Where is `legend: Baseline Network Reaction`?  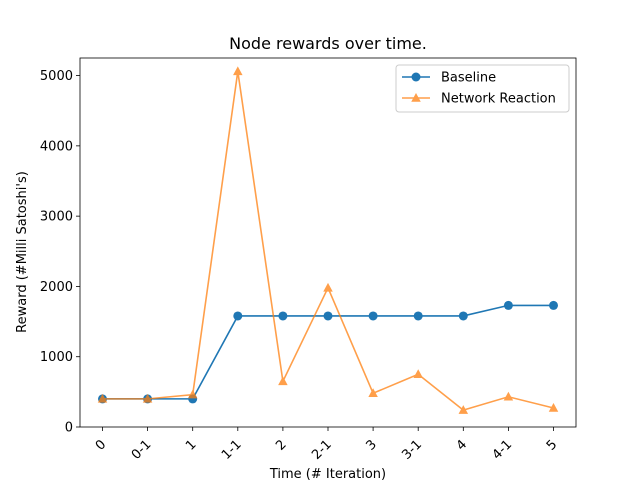 legend: Baseline Network Reaction is located at coordinates (482, 88).